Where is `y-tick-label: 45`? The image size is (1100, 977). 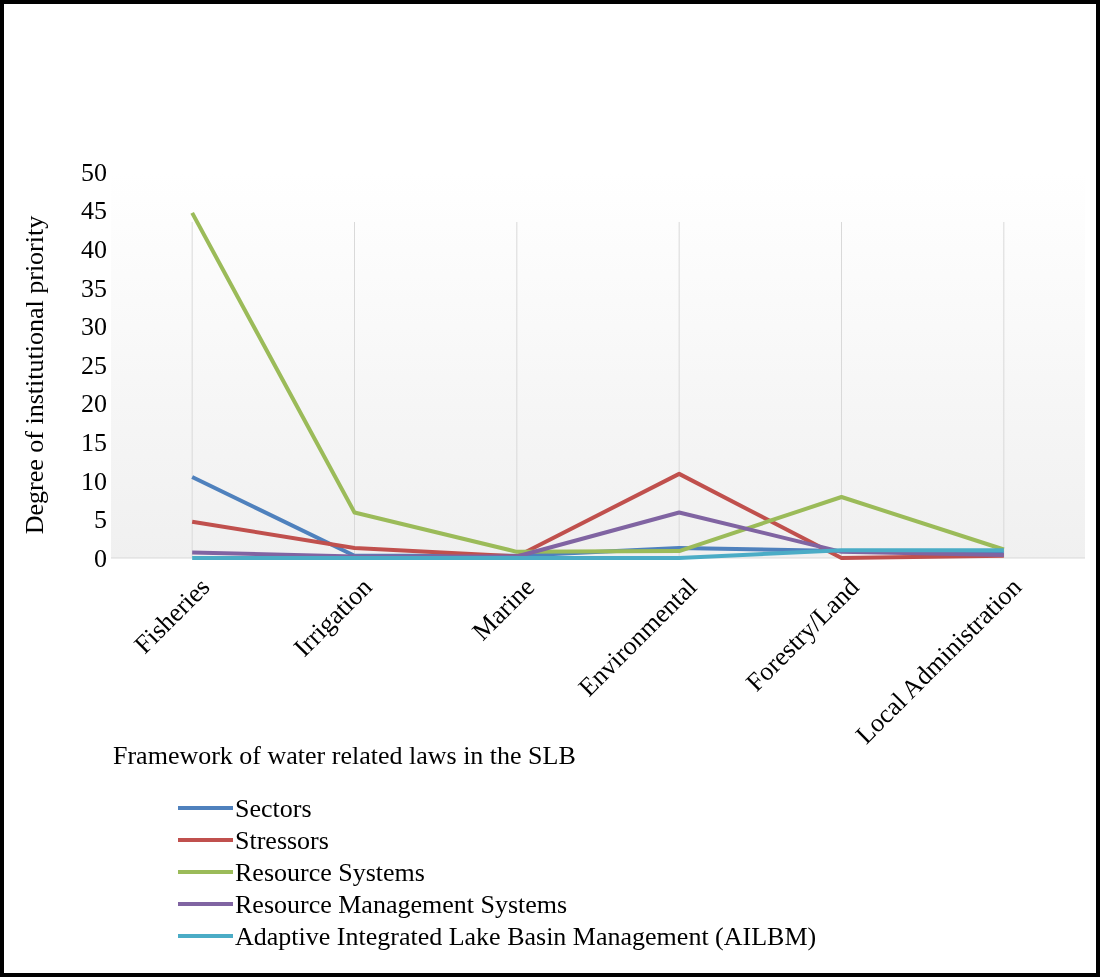
y-tick-label: 45 is located at coordinates (94, 211).